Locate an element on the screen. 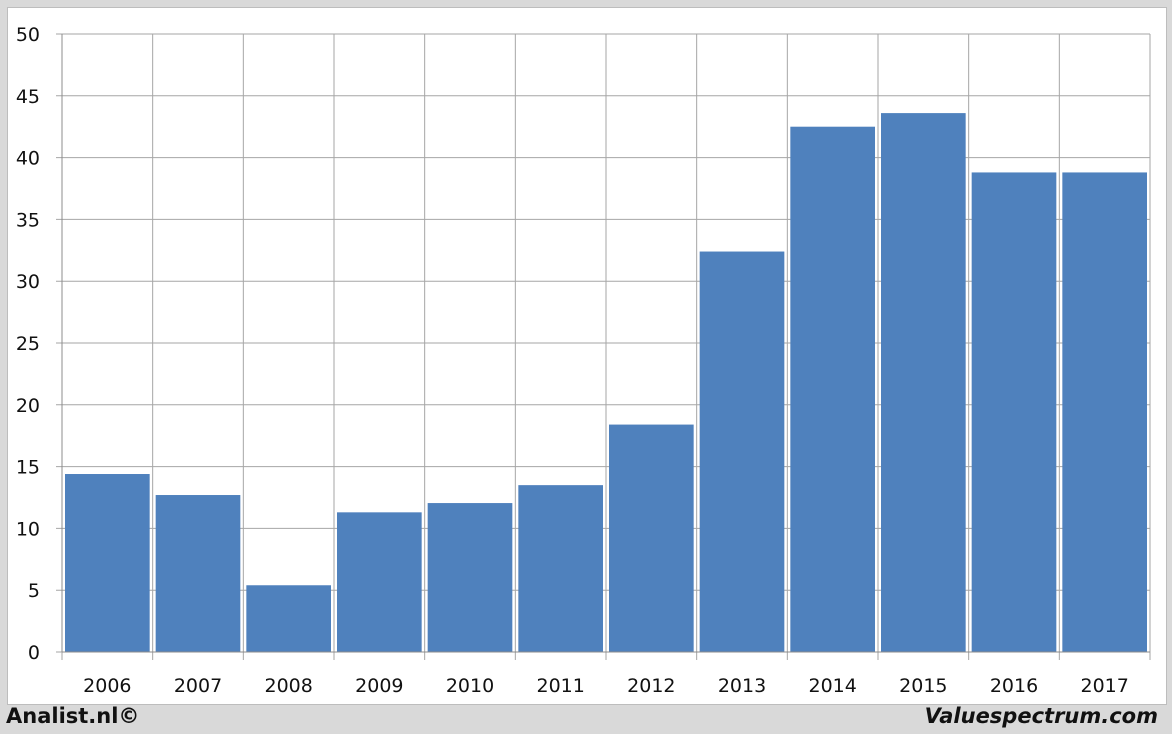  y-tick-label: 25 is located at coordinates (28, 344).